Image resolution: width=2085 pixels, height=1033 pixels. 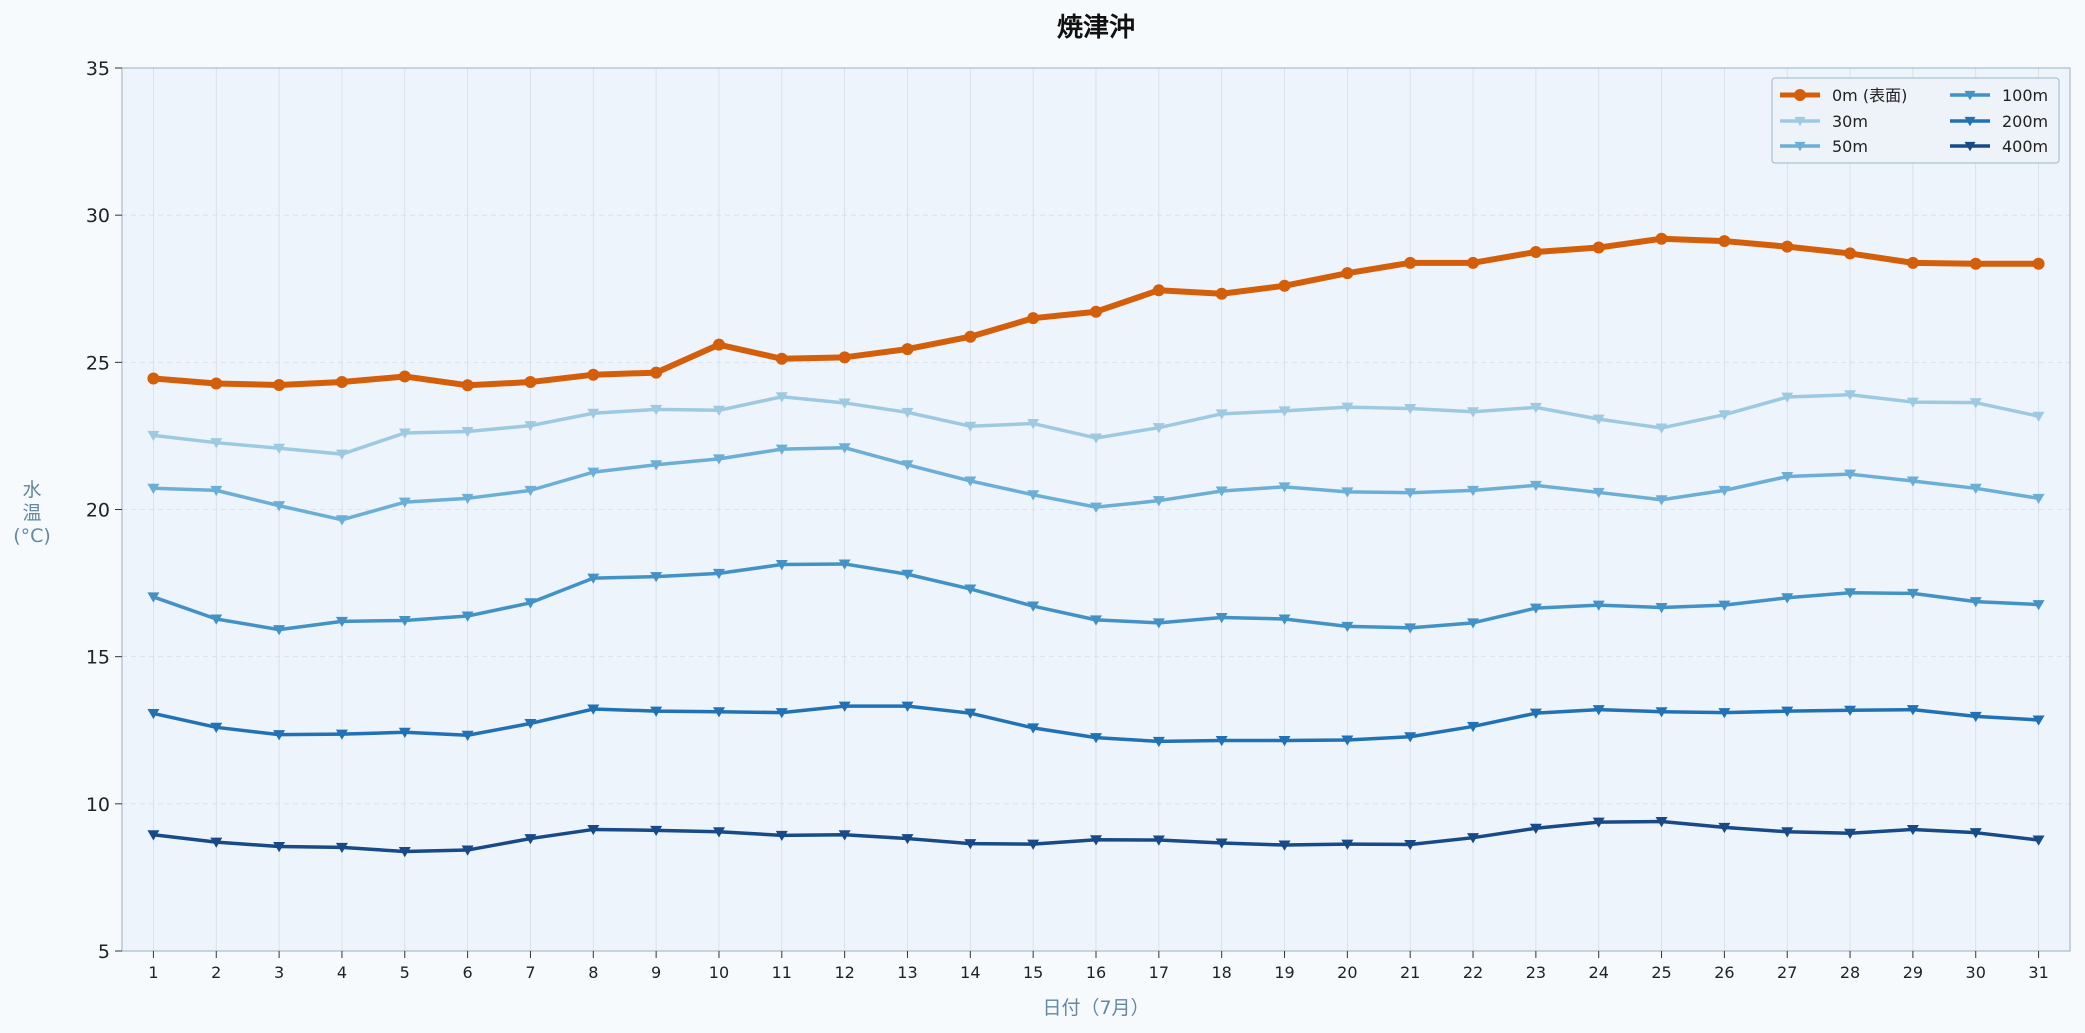 I want to click on legend-label: 100m, so click(x=2025, y=95).